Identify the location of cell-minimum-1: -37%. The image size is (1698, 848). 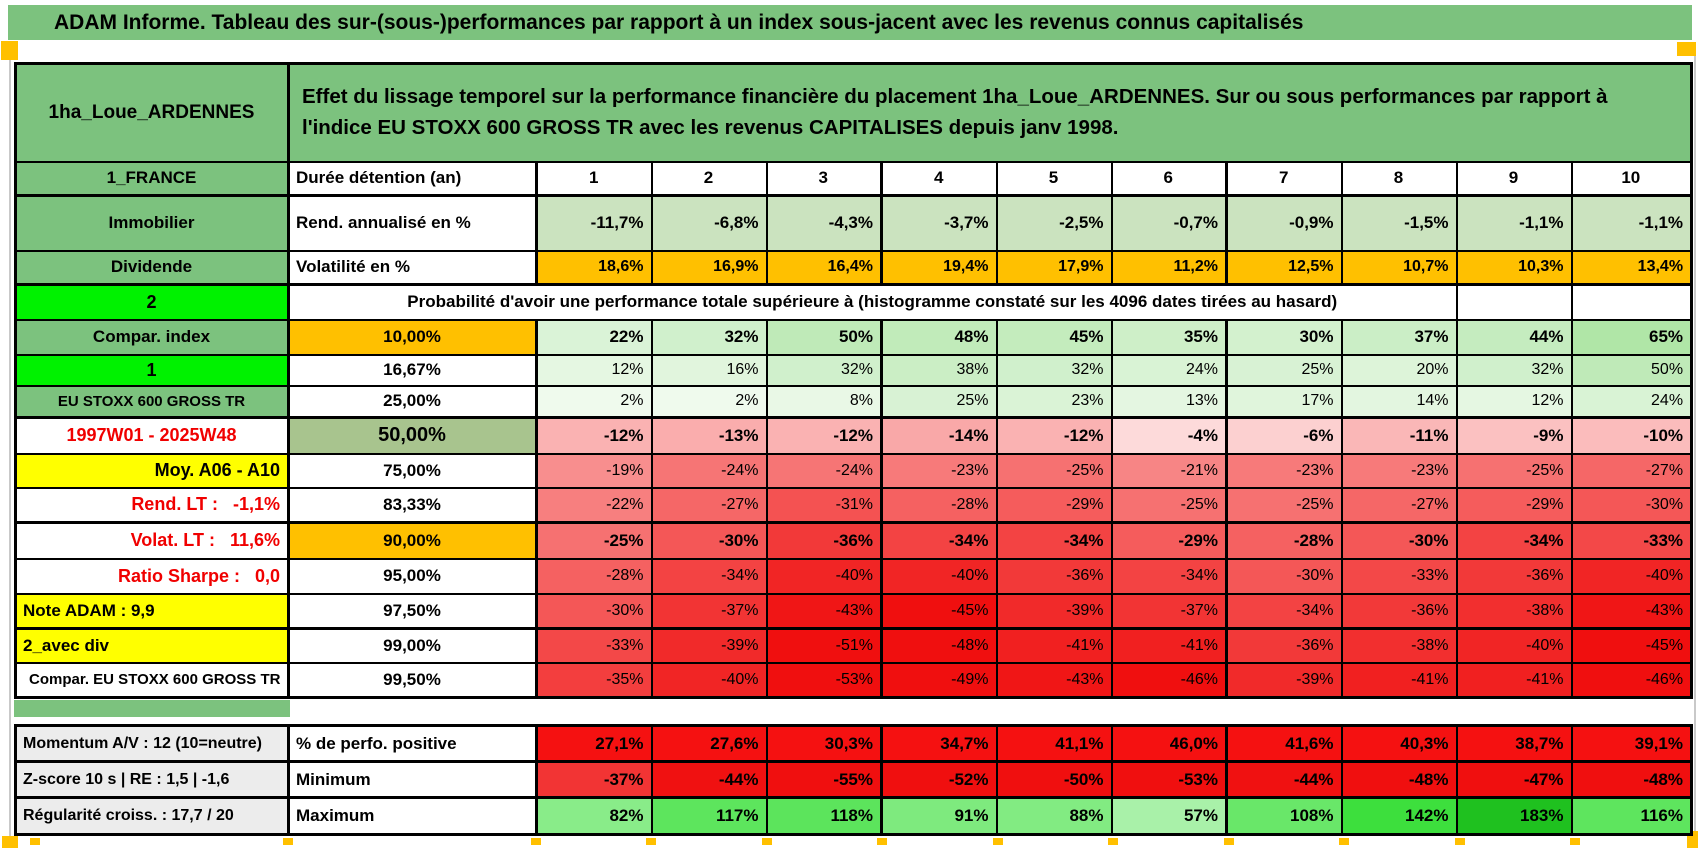
(594, 779).